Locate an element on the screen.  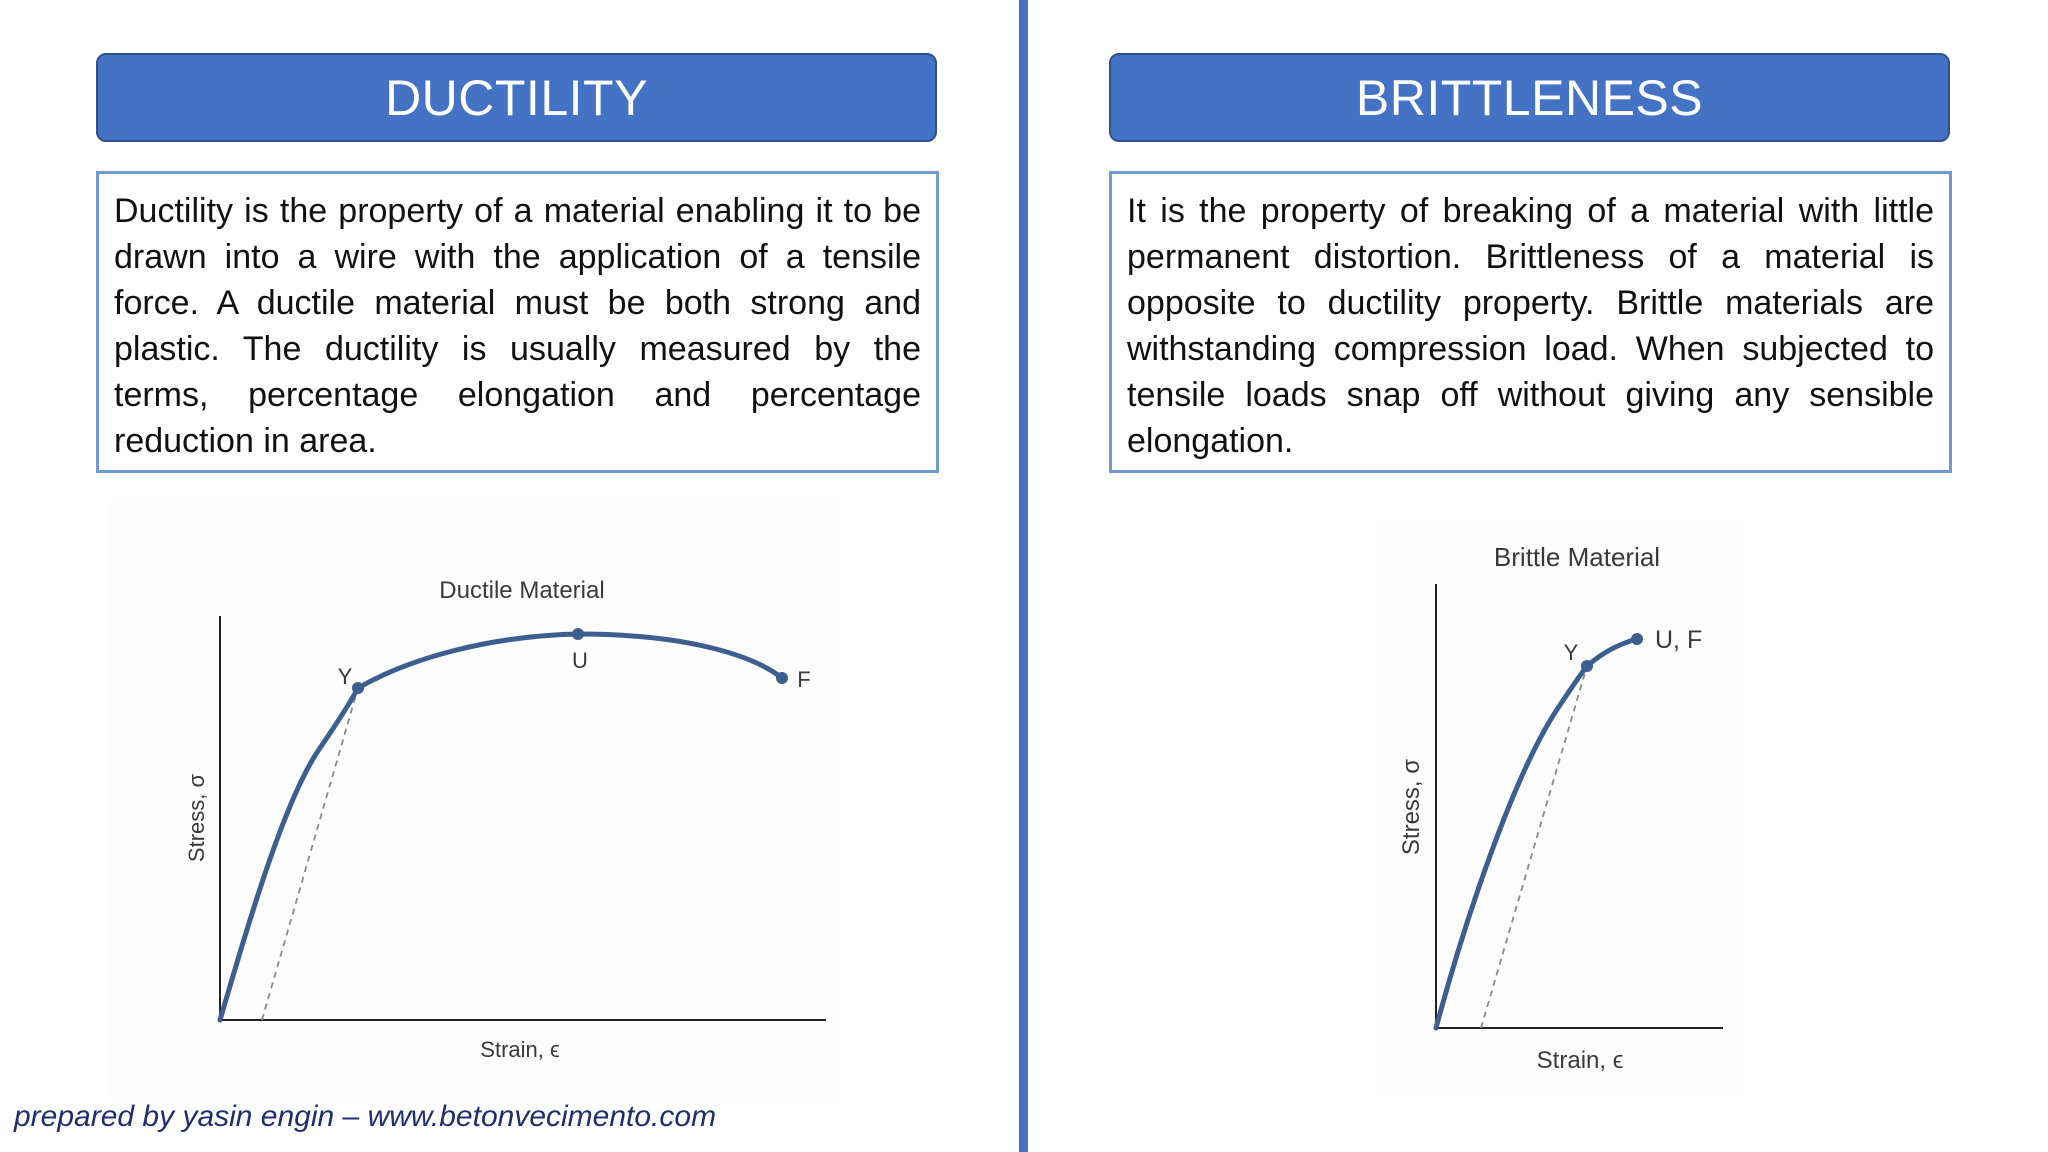
brittle-uf-label: U, F is located at coordinates (1678, 640).